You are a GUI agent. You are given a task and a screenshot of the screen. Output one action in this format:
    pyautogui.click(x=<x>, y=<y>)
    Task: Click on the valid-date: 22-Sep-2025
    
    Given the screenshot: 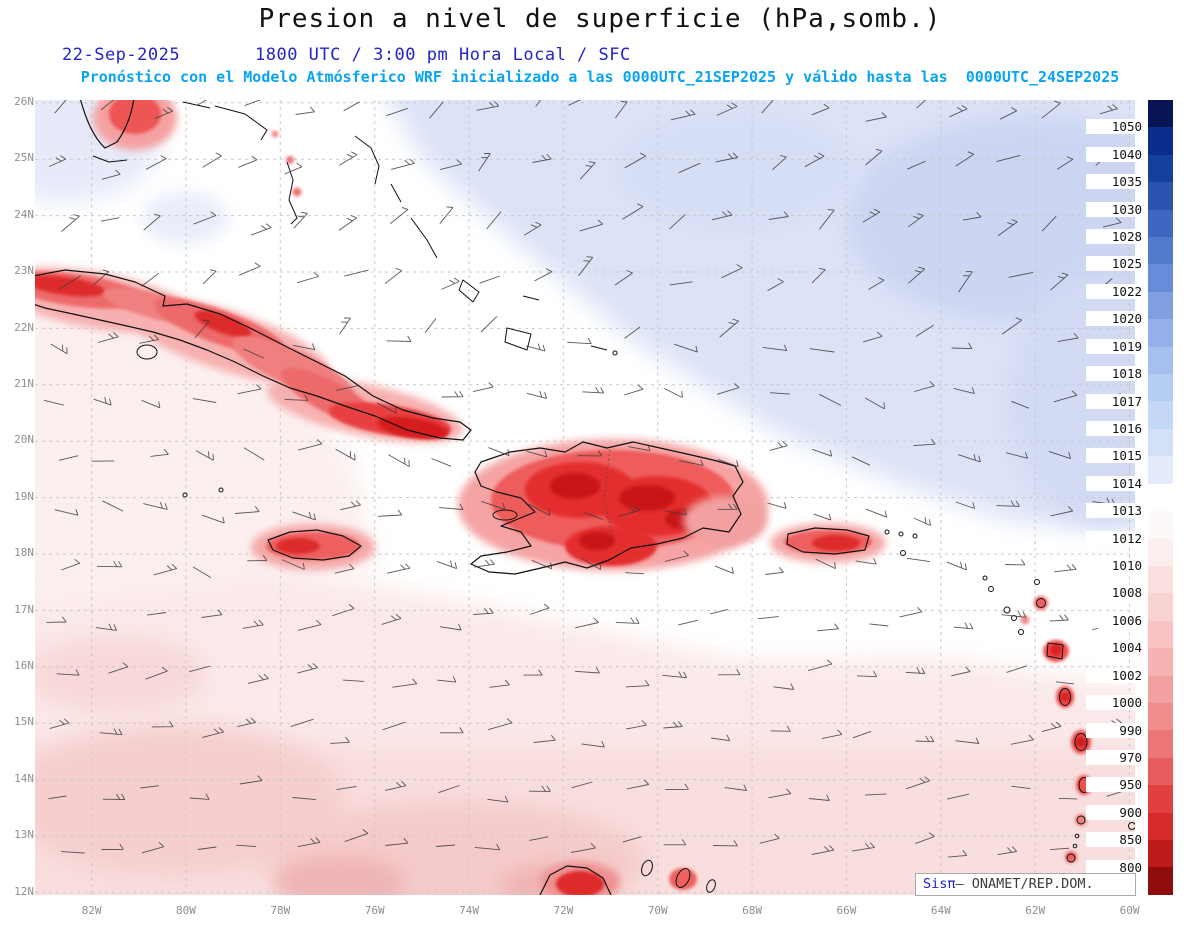 What is the action you would take?
    pyautogui.click(x=121, y=55)
    